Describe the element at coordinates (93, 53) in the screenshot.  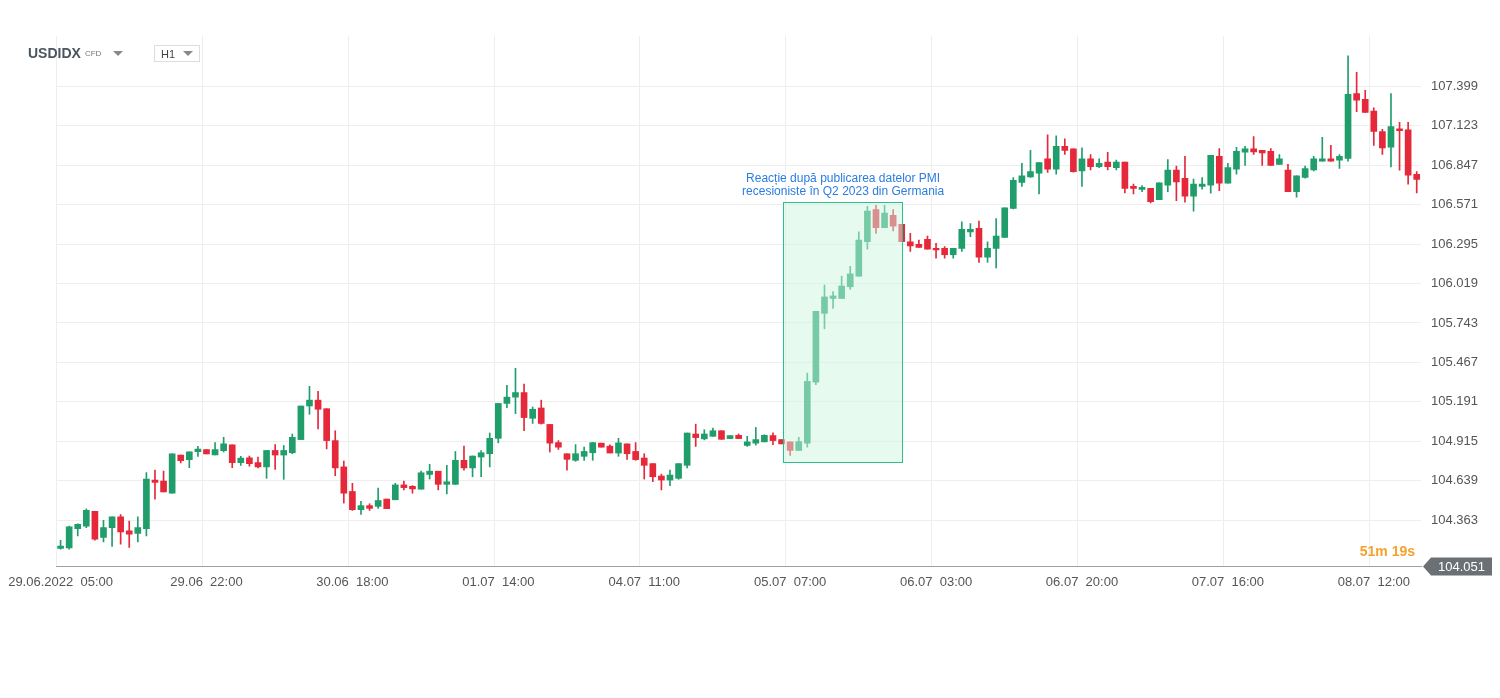
I see `text: CFD` at that location.